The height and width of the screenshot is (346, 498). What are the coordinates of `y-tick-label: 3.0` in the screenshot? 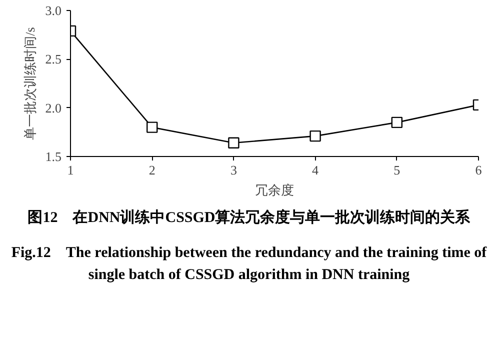 It's located at (53, 10).